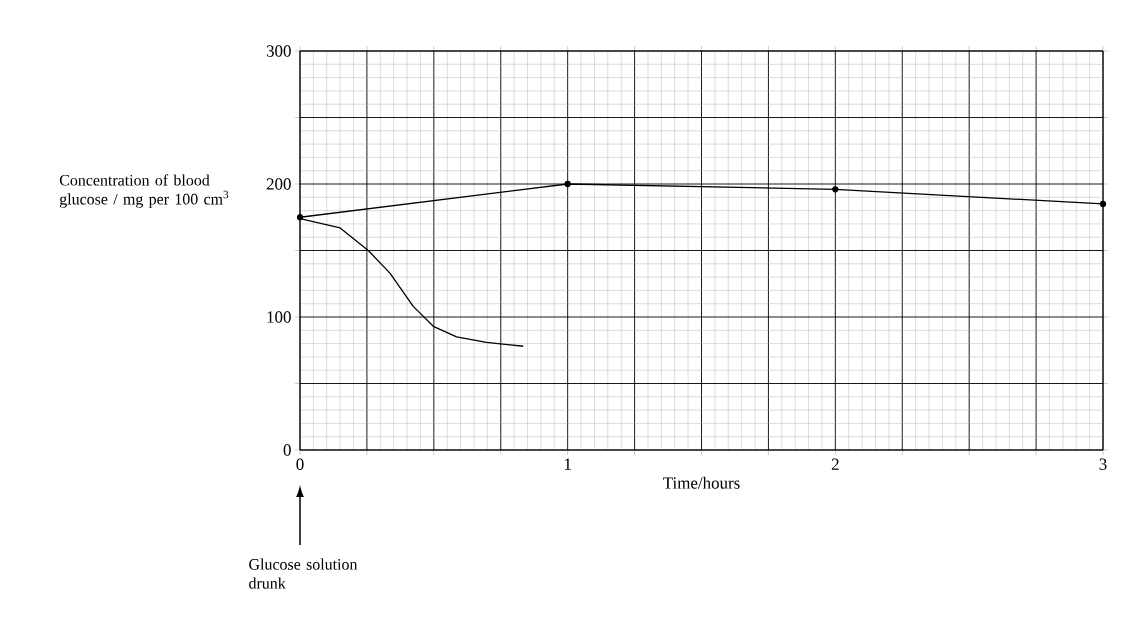  What do you see at coordinates (278, 184) in the screenshot?
I see `y-tick-label: 200` at bounding box center [278, 184].